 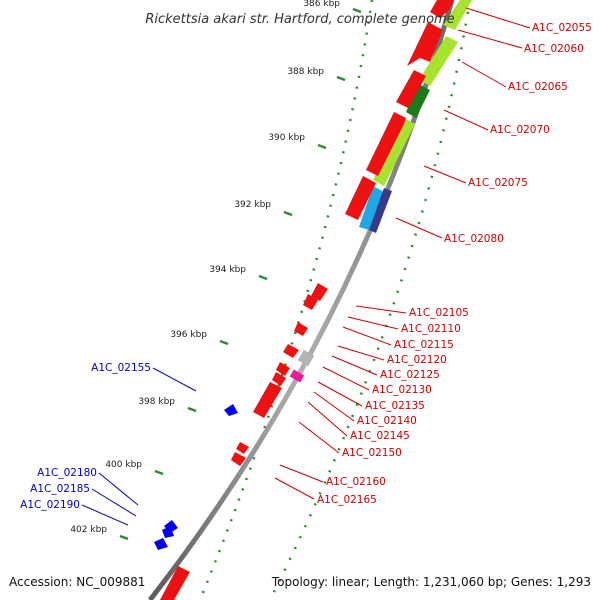 What do you see at coordinates (424, 345) in the screenshot?
I see `gene-label-forward: A1C_02115` at bounding box center [424, 345].